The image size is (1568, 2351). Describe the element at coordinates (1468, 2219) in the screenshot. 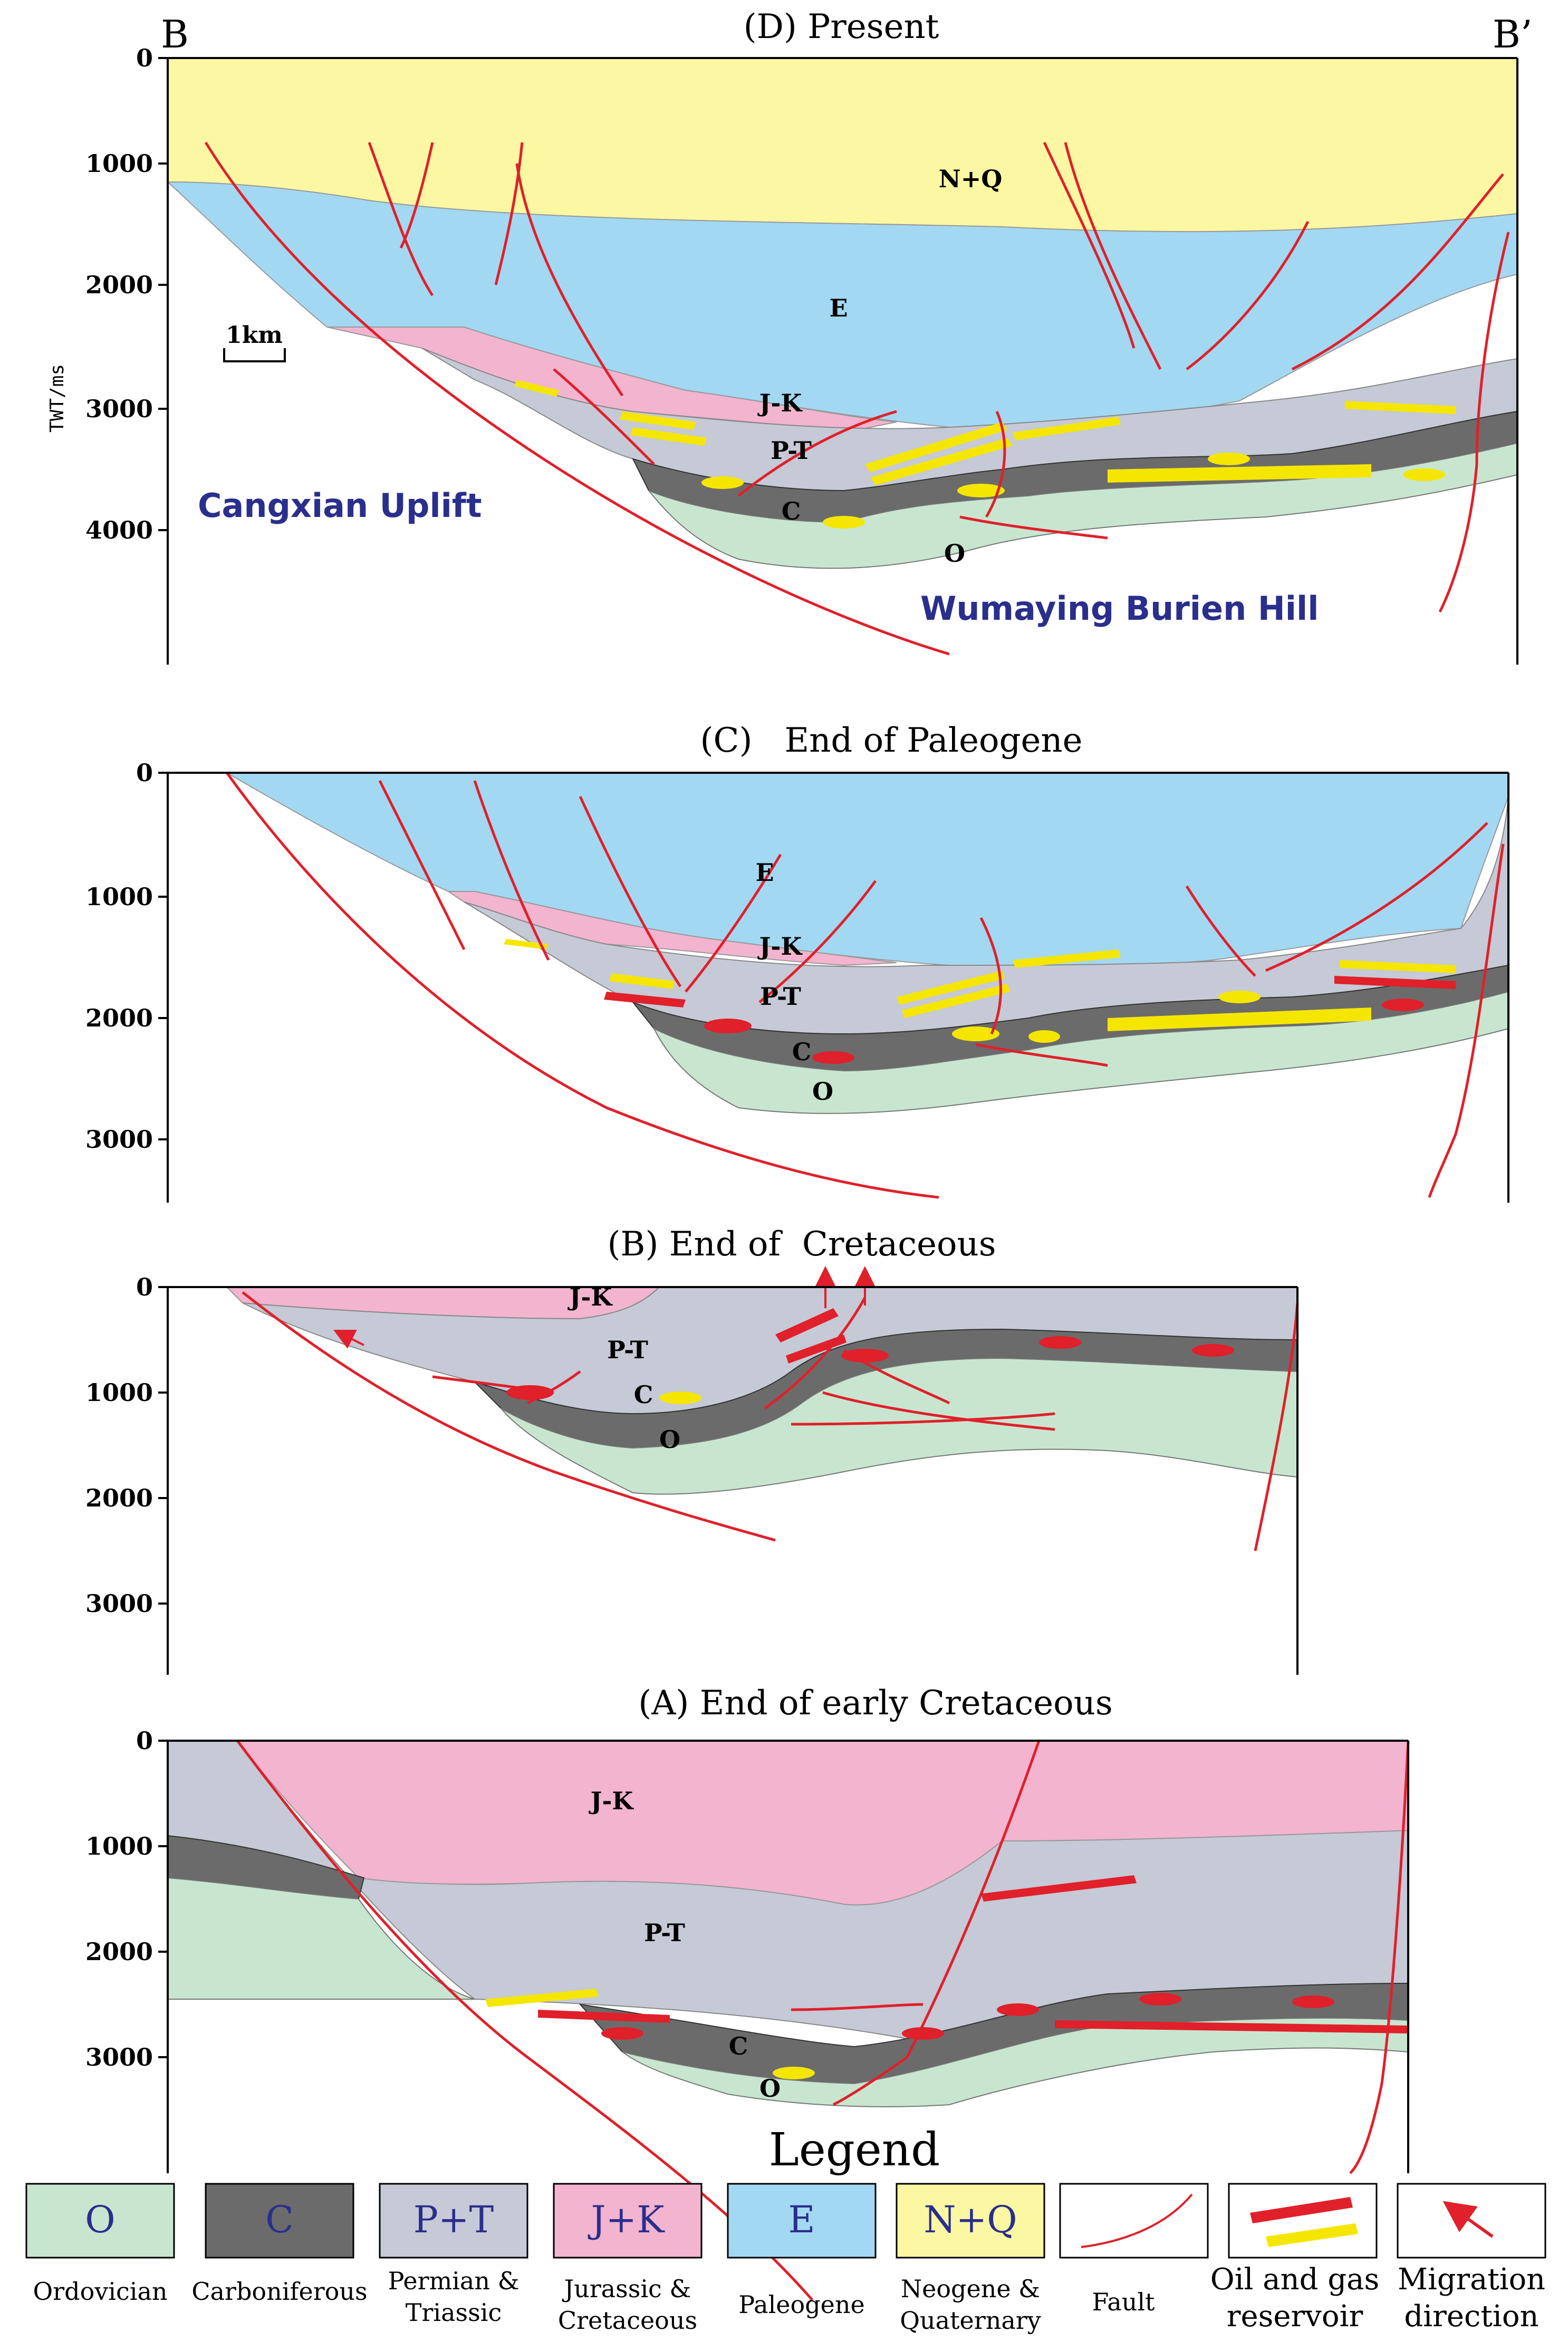

I see `migration-arrow-symbol` at that location.